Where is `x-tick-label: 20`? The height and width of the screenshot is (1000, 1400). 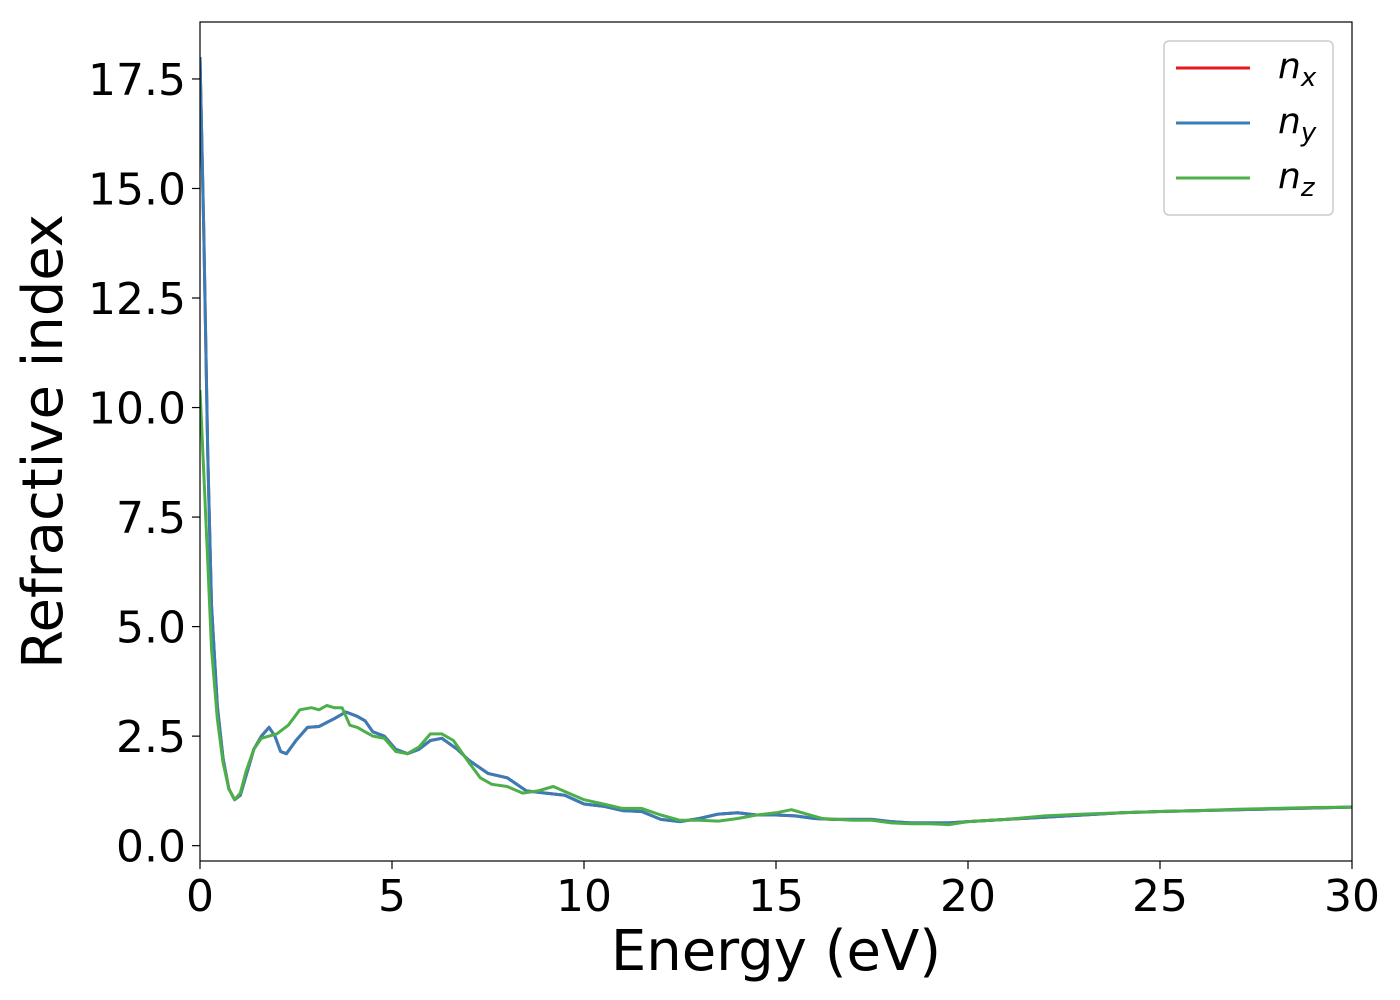
x-tick-label: 20 is located at coordinates (968, 896).